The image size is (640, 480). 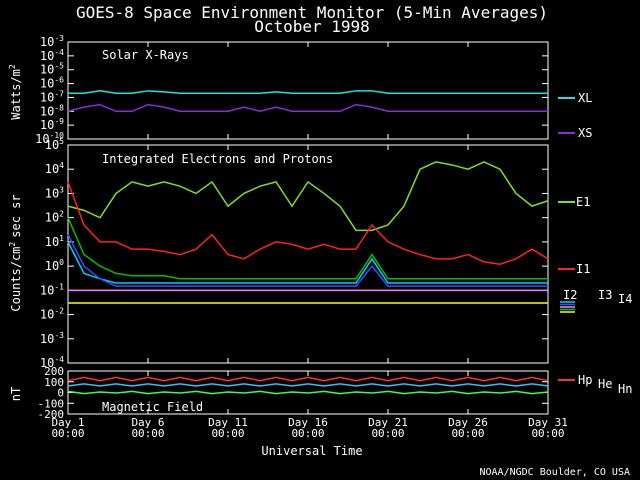 What do you see at coordinates (54, 192) in the screenshot?
I see `y-tick-label: 10³` at bounding box center [54, 192].